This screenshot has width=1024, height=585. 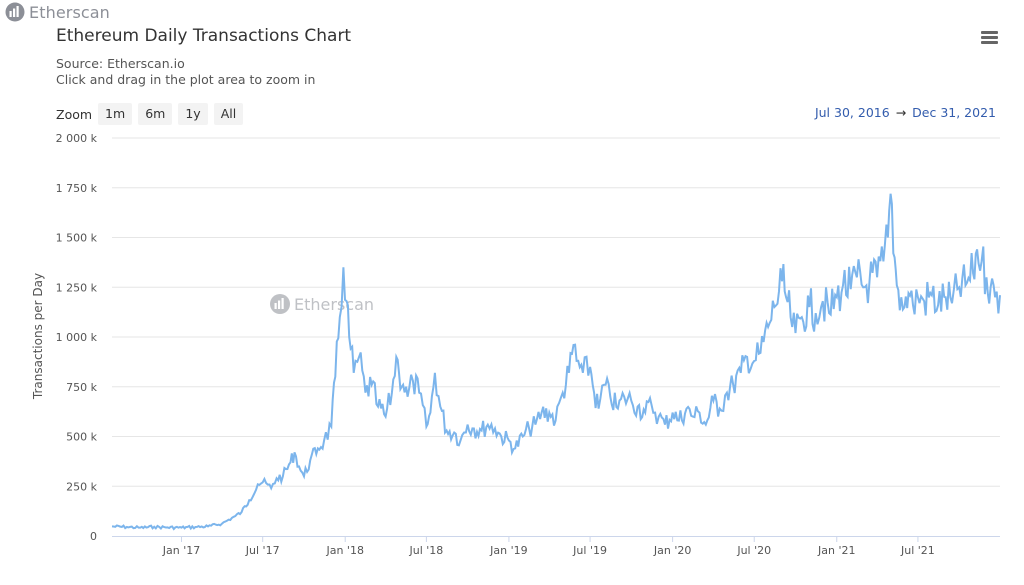 I want to click on x-tick-label: Jan '18, so click(x=344, y=550).